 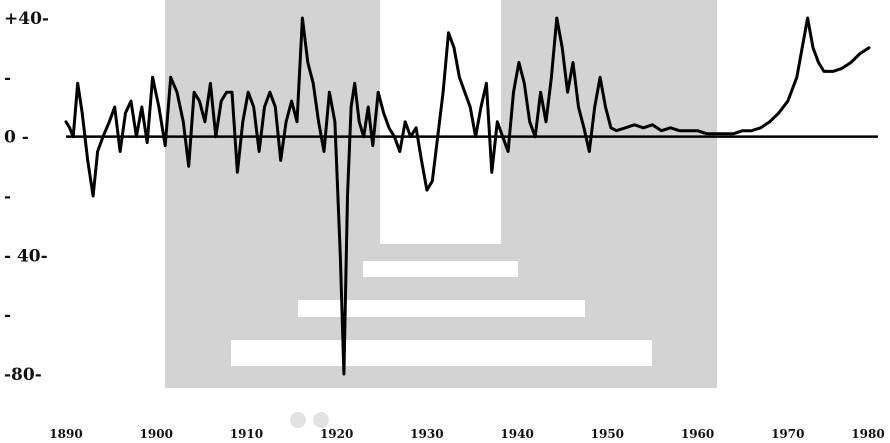 I want to click on x-tick-label: 1930, so click(x=426, y=434).